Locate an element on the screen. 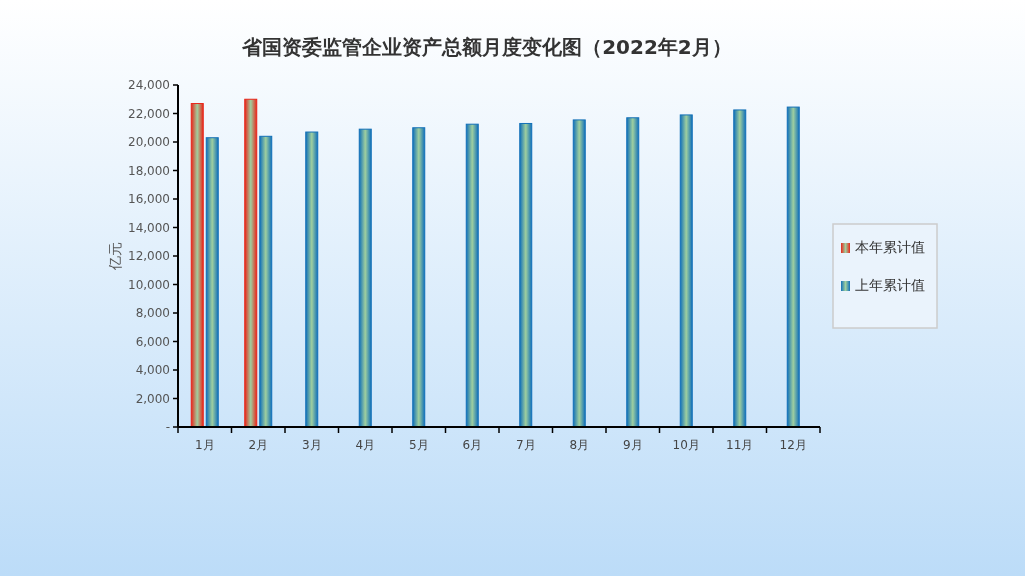 The width and height of the screenshot is (1025, 576). y-tick-label: 24,000 is located at coordinates (149, 85).